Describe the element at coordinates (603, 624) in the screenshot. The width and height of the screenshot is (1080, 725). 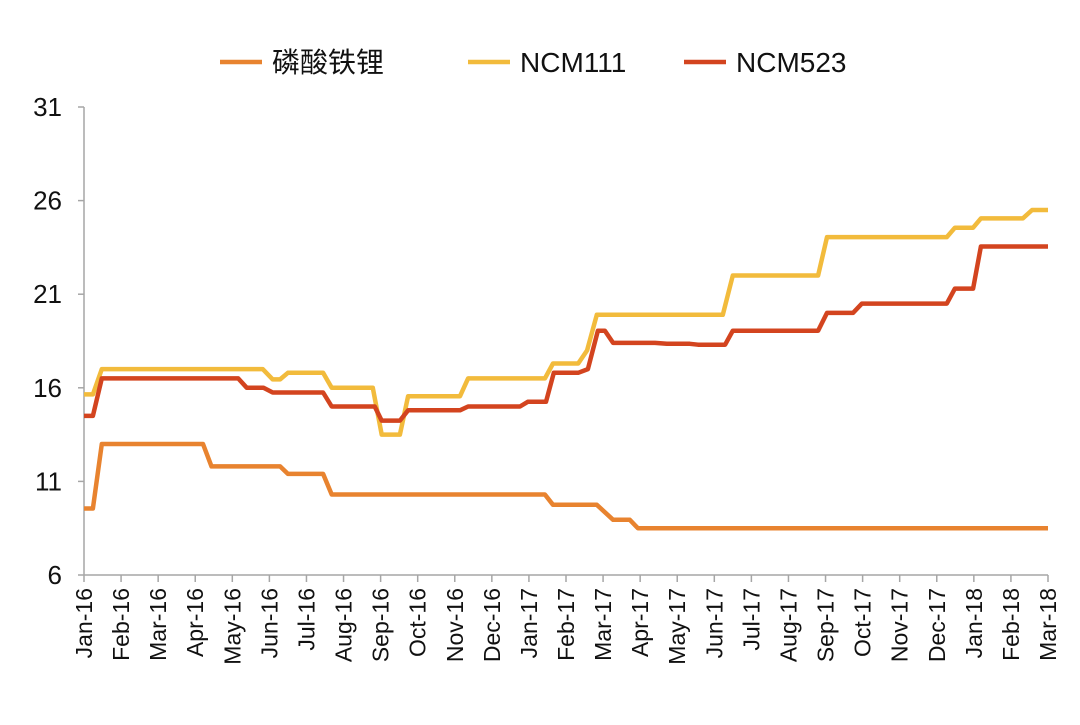
I see `x-tick-label: Mar-17` at that location.